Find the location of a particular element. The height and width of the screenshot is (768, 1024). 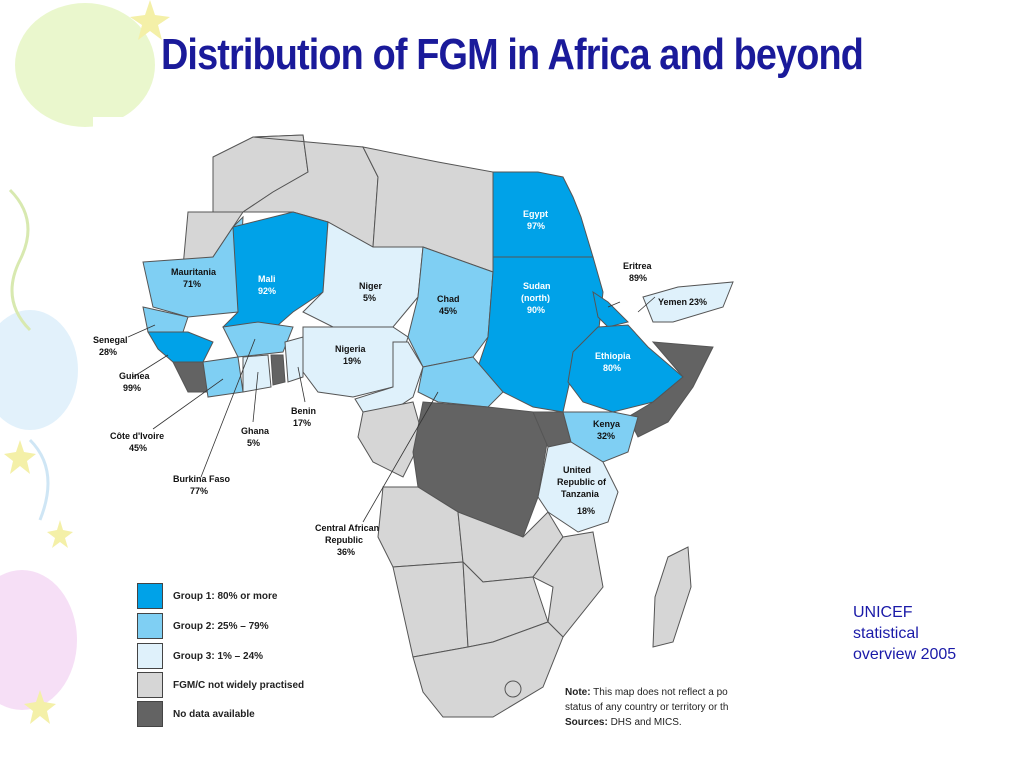

region-guinea is located at coordinates (180, 347).